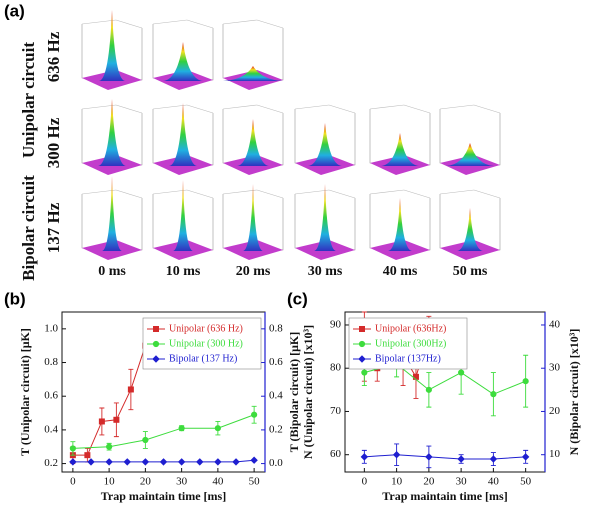  I want to click on row-label: 300 Hz, so click(53, 142).